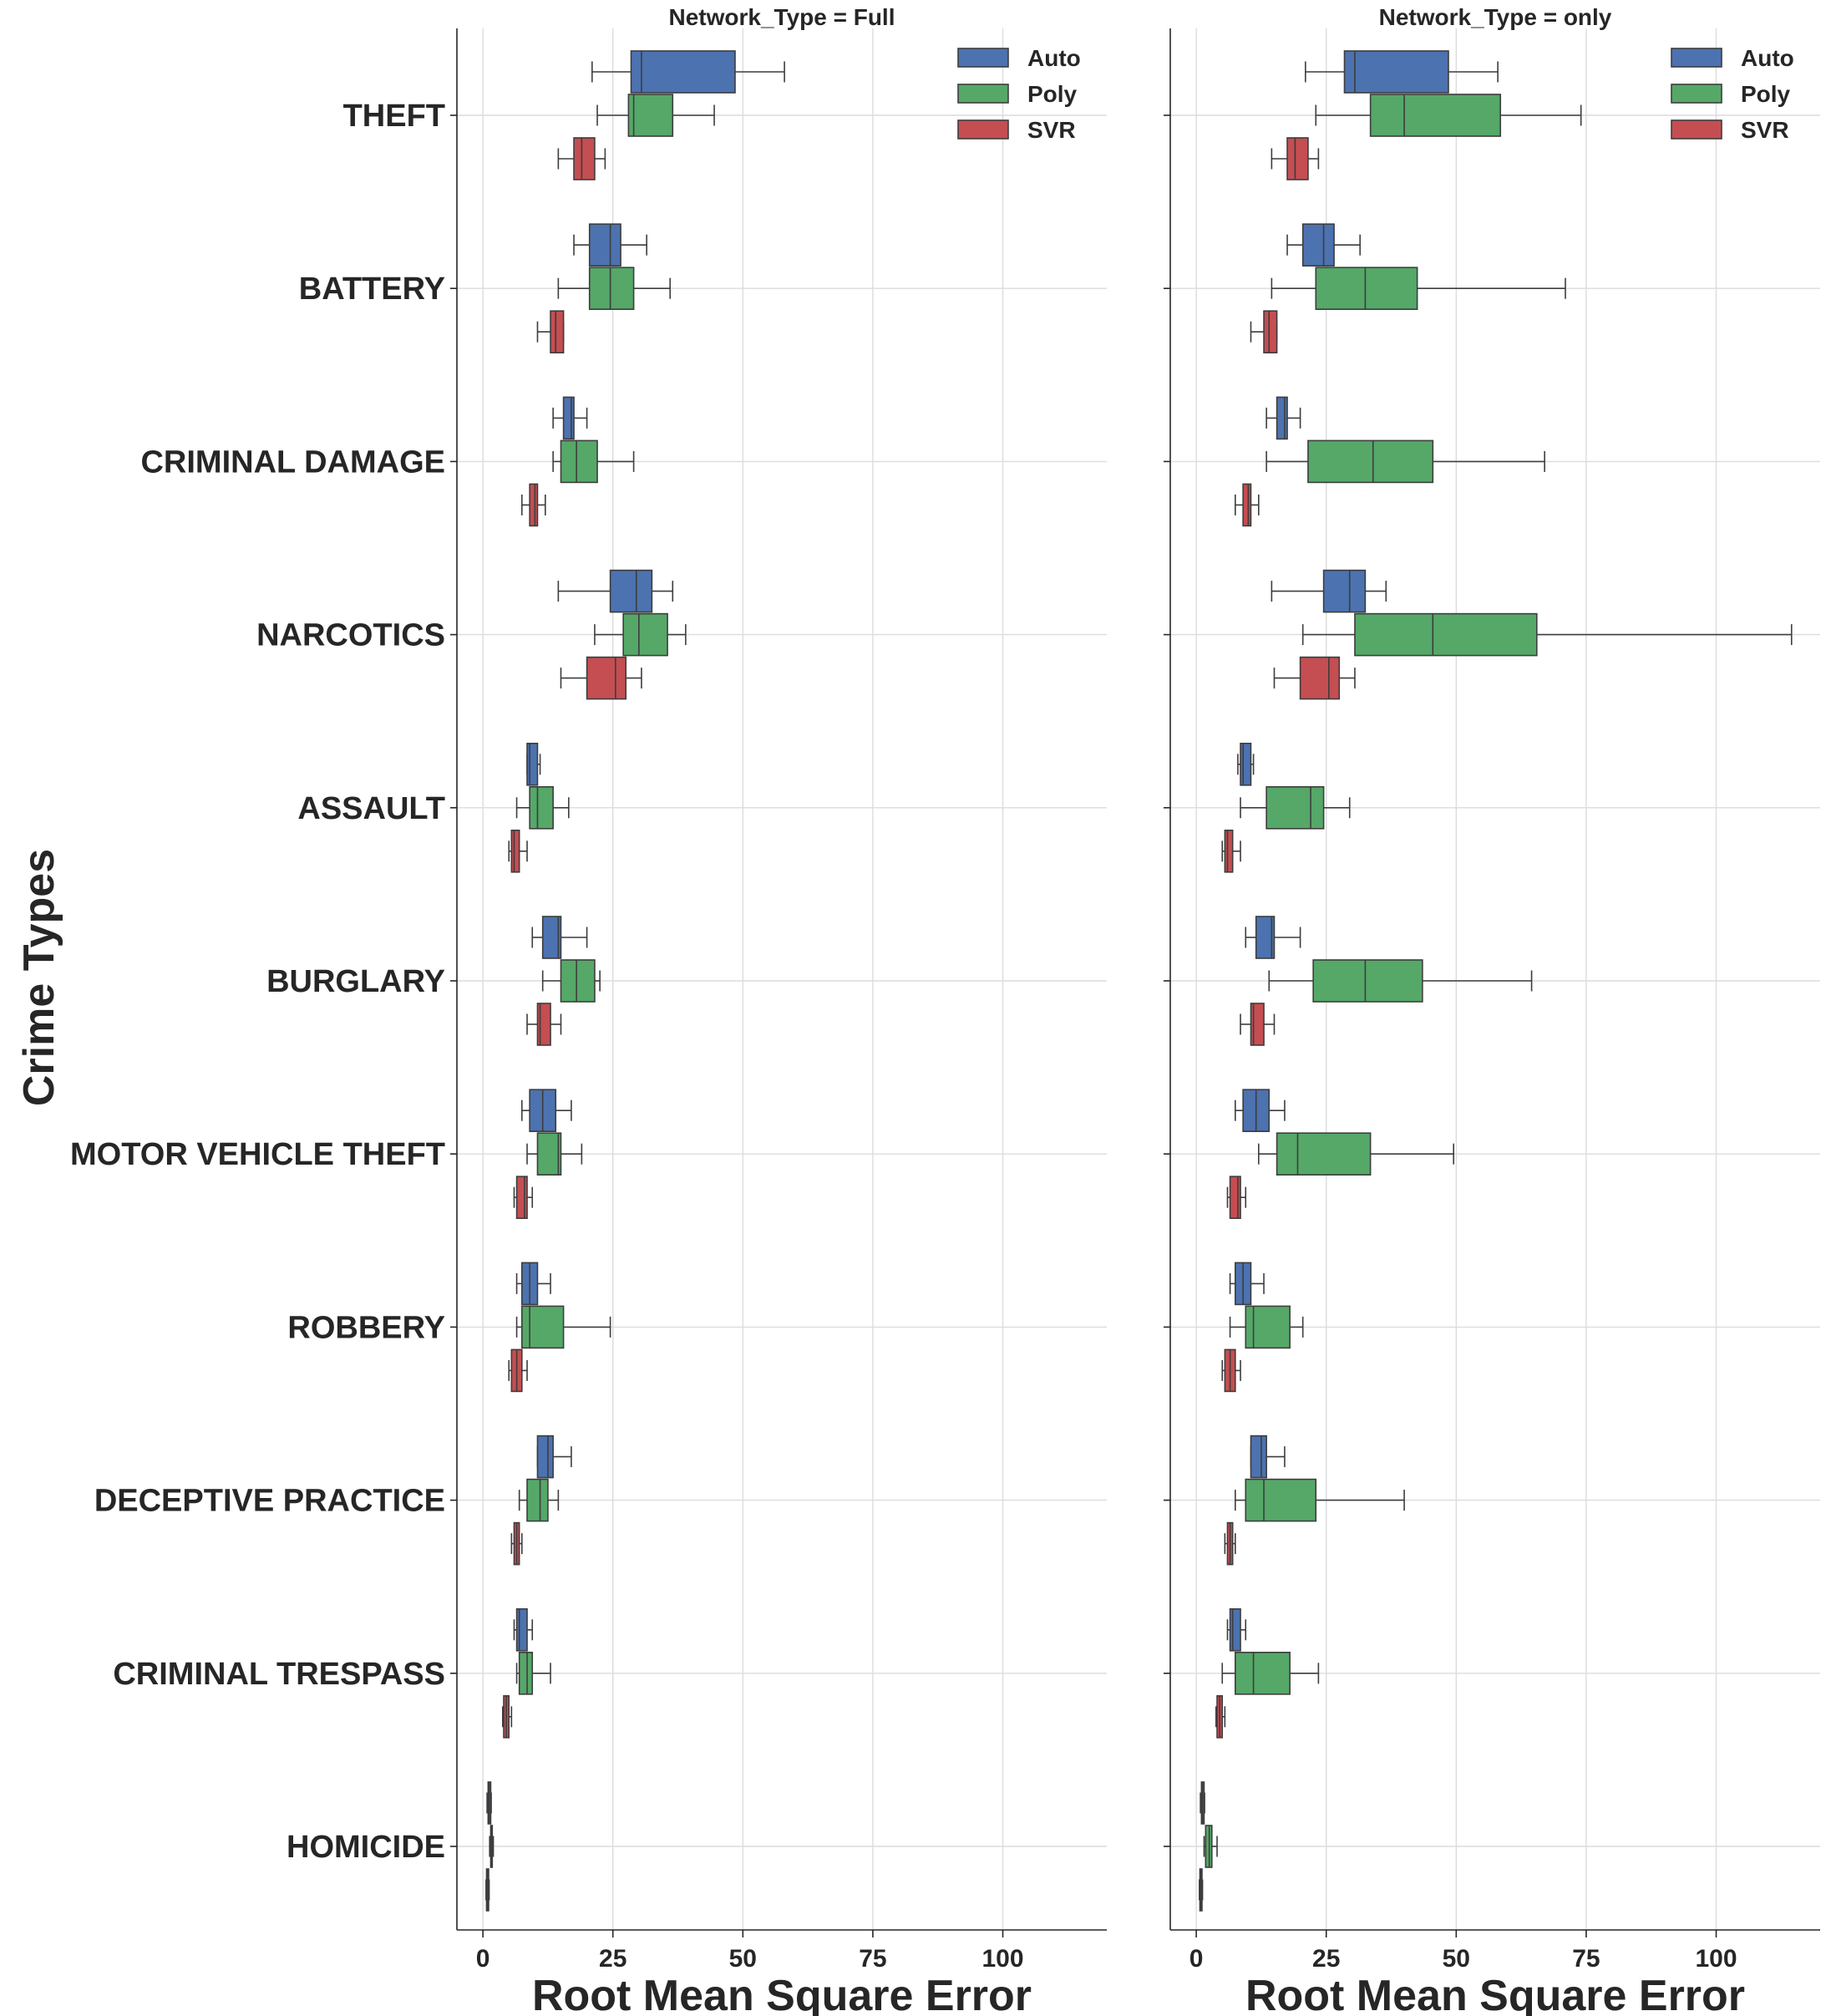 The width and height of the screenshot is (1826, 2016). I want to click on panel-1-xtick-label-100: 100, so click(1002, 1959).